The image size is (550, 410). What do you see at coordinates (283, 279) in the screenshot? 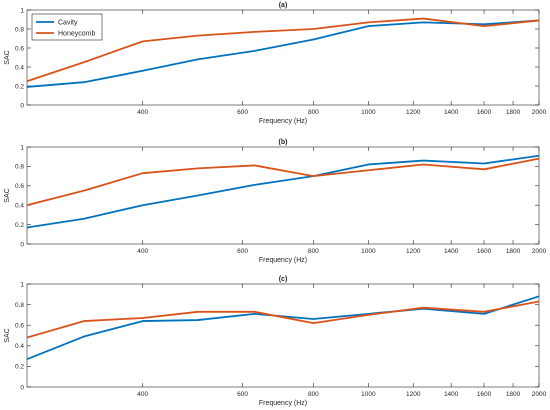
I see `panel-title: (c)` at bounding box center [283, 279].